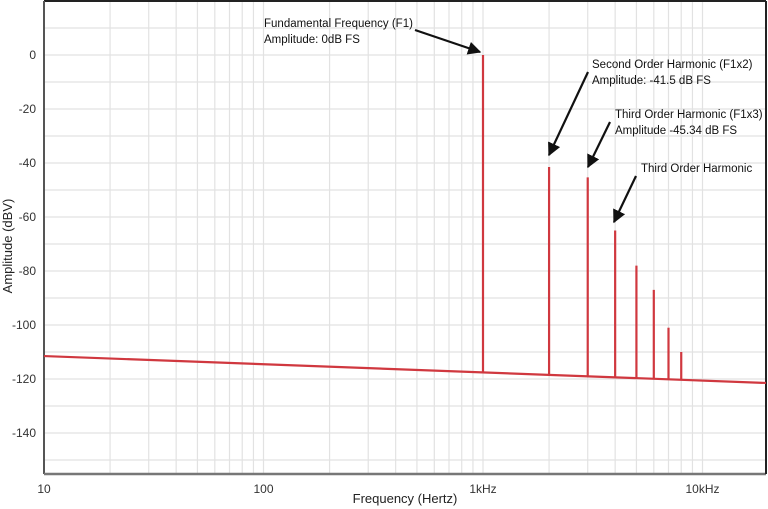 The height and width of the screenshot is (509, 768). I want to click on y-tick-label: 0, so click(32, 55).